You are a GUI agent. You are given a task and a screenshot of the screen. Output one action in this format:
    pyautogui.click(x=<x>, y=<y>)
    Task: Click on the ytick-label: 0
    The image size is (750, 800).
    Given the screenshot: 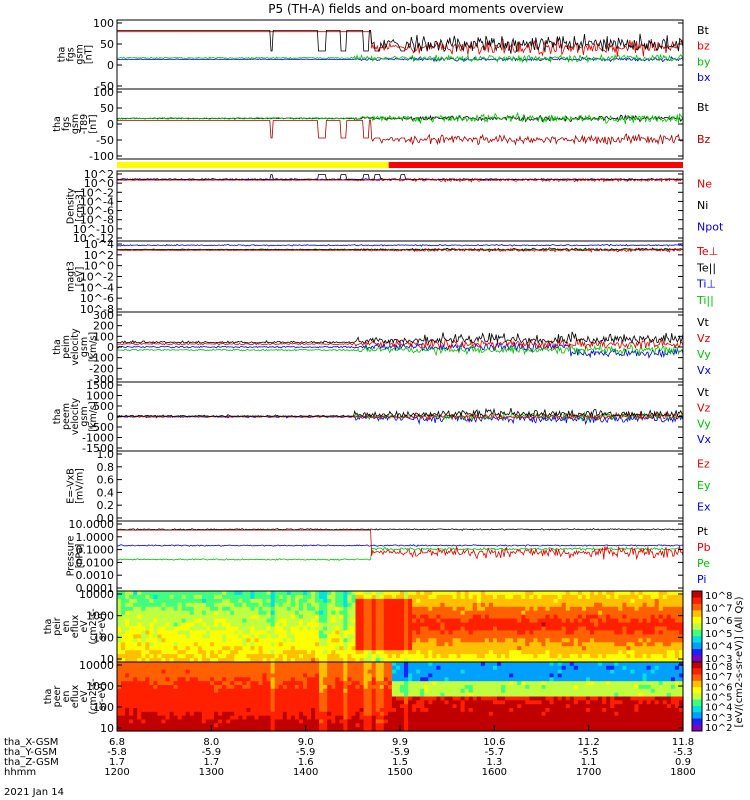 What is the action you would take?
    pyautogui.click(x=110, y=124)
    